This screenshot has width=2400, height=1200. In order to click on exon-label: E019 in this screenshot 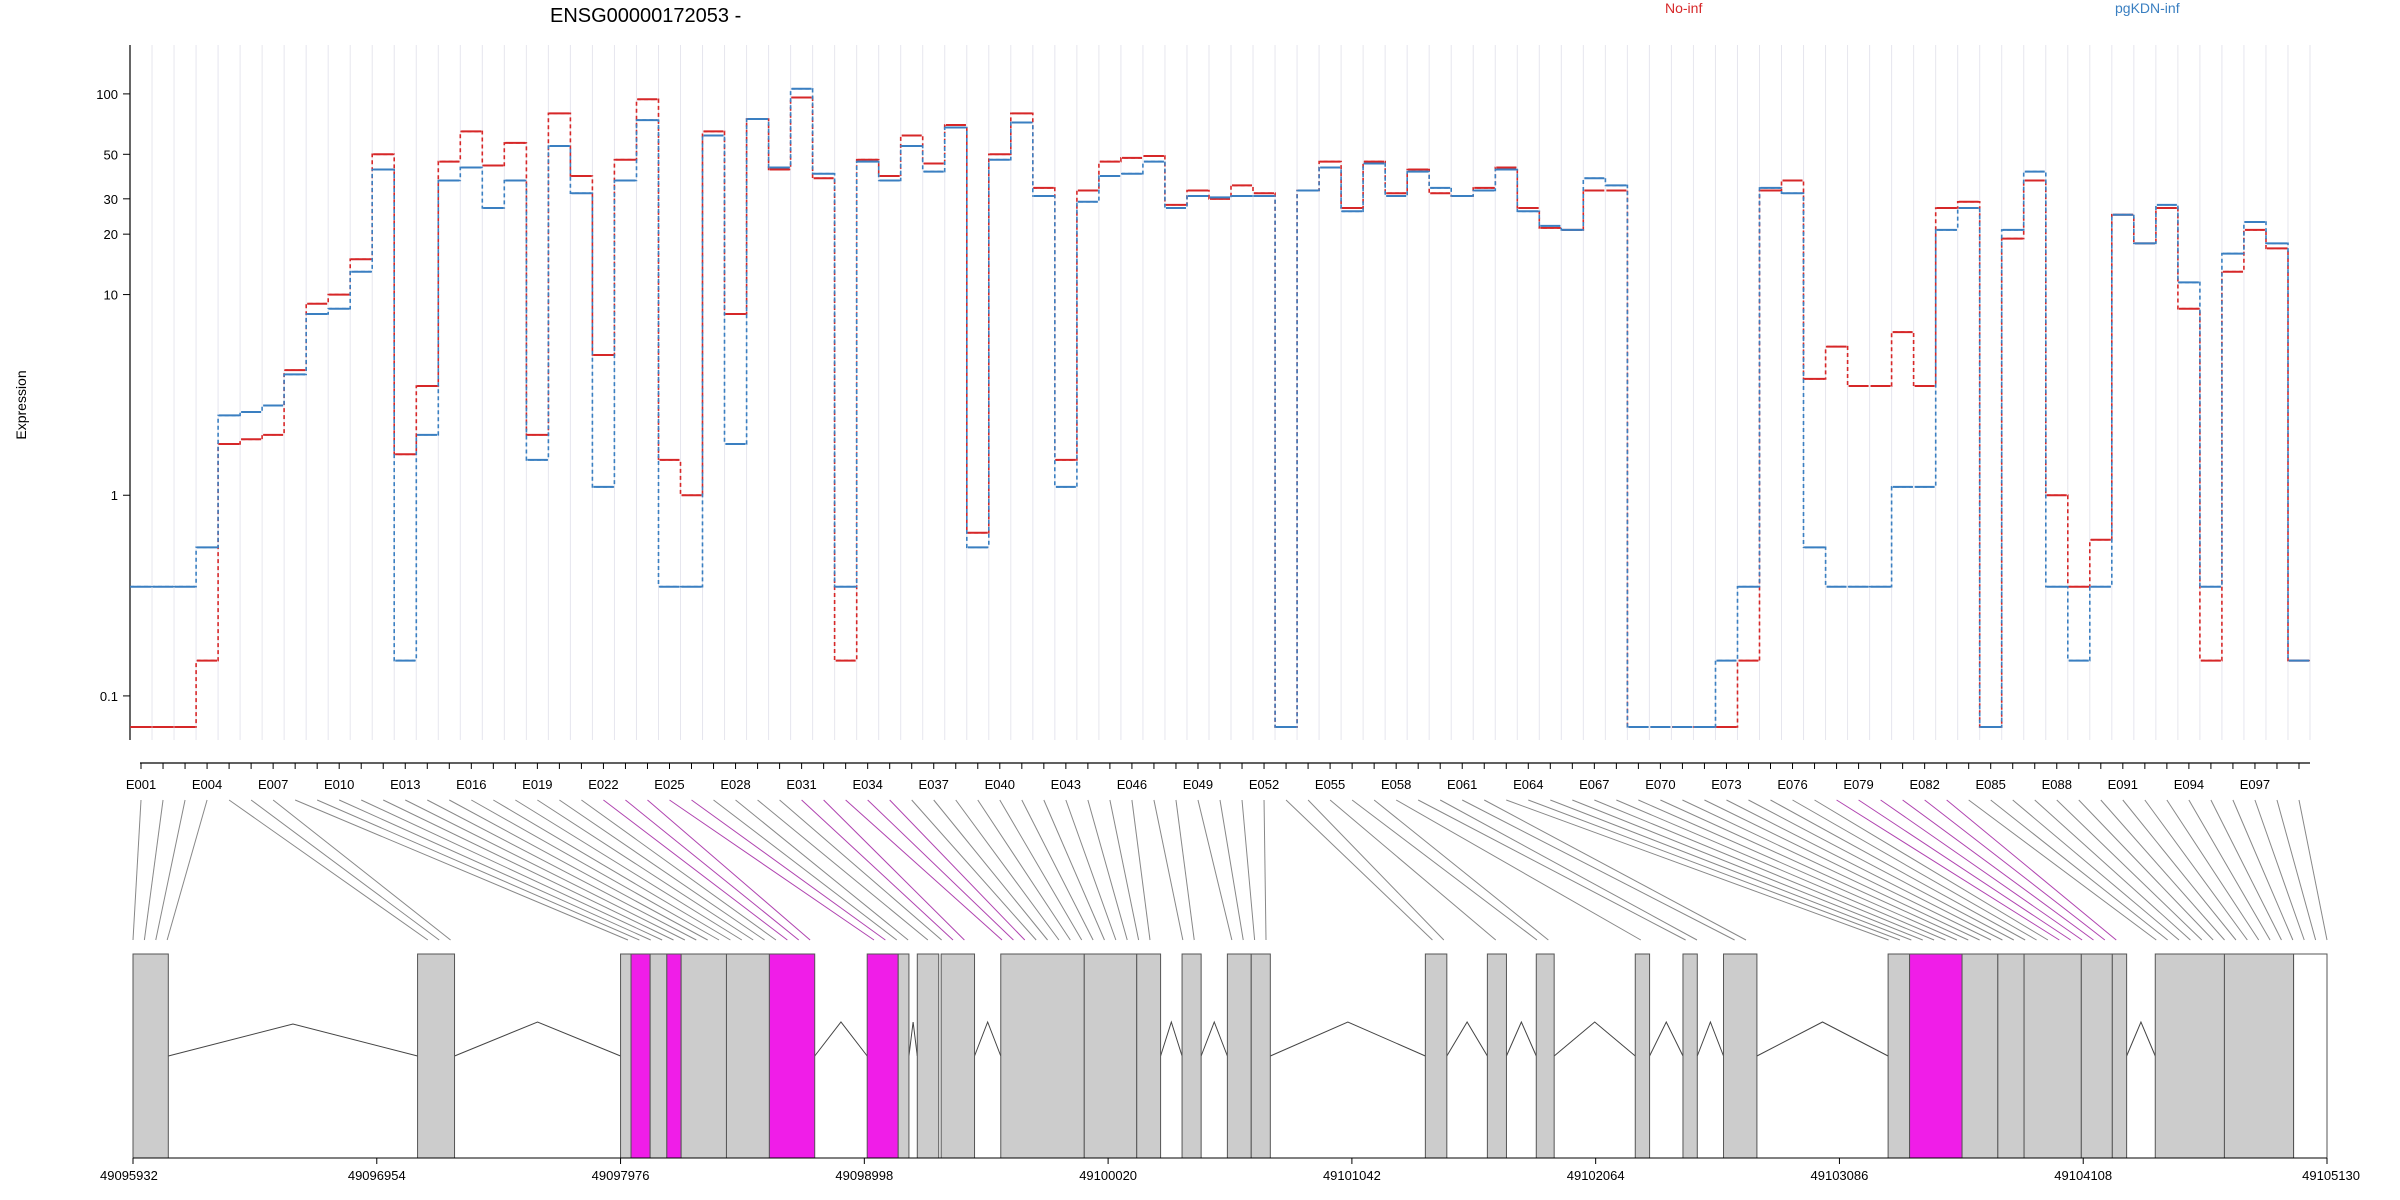, I will do `click(537, 784)`.